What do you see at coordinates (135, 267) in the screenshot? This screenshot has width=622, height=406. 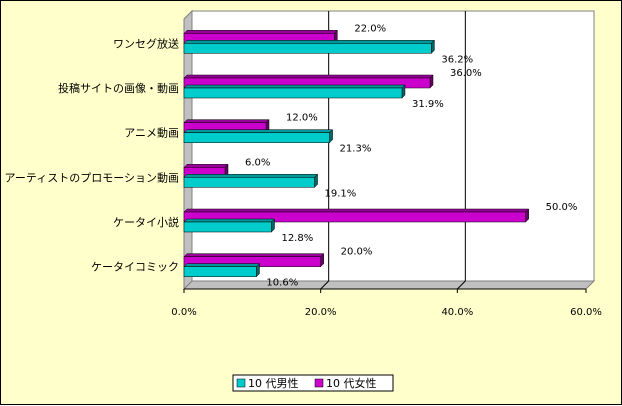 I see `category-label: ケータイコミック` at bounding box center [135, 267].